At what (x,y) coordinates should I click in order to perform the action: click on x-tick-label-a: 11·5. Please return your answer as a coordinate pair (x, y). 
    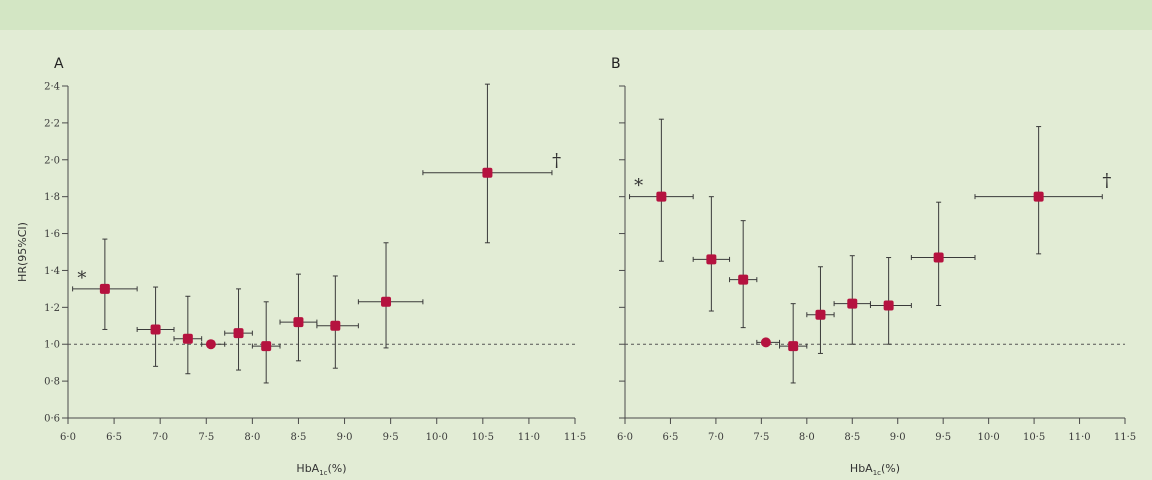
    Looking at the image, I should click on (575, 437).